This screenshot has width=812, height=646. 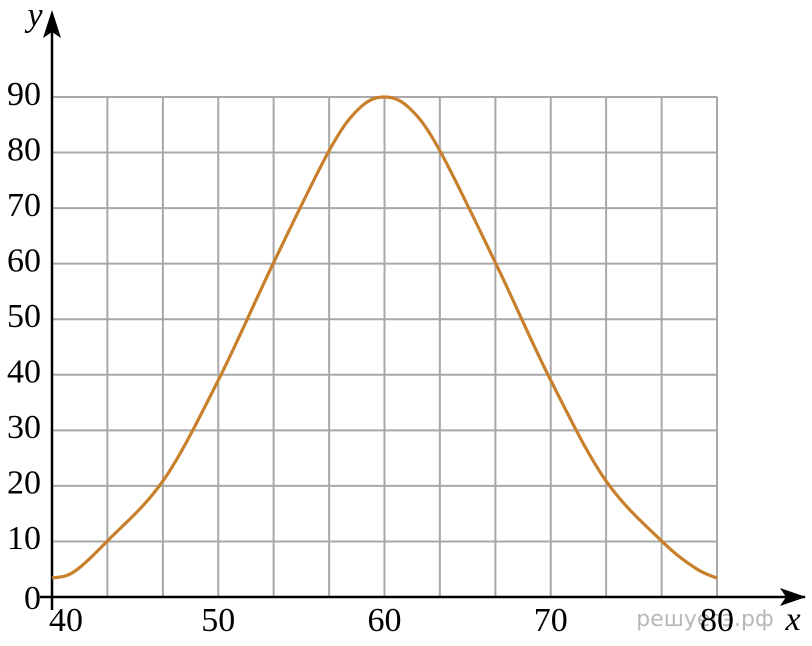 What do you see at coordinates (218, 620) in the screenshot?
I see `x-tick-label: 50` at bounding box center [218, 620].